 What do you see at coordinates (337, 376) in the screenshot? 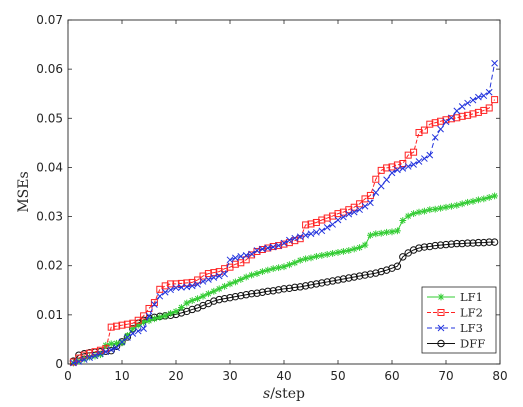
I see `x-tick-label: 50` at bounding box center [337, 376].